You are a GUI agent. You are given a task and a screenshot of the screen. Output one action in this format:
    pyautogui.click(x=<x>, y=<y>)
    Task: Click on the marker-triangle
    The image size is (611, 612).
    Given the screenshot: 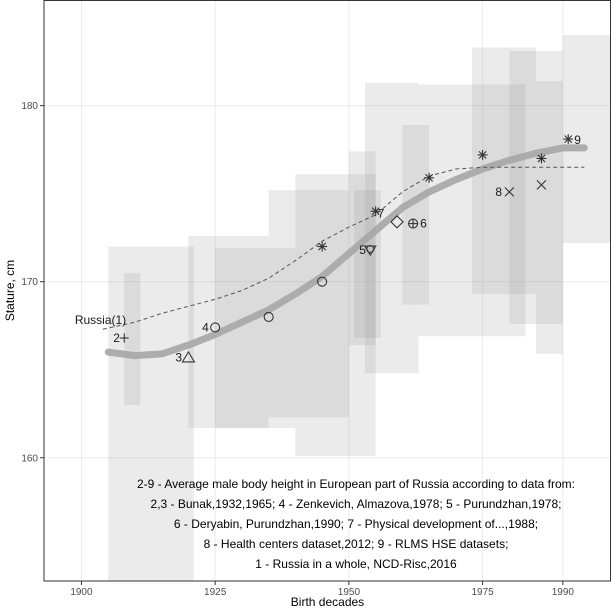 What is the action you would take?
    pyautogui.click(x=188, y=356)
    